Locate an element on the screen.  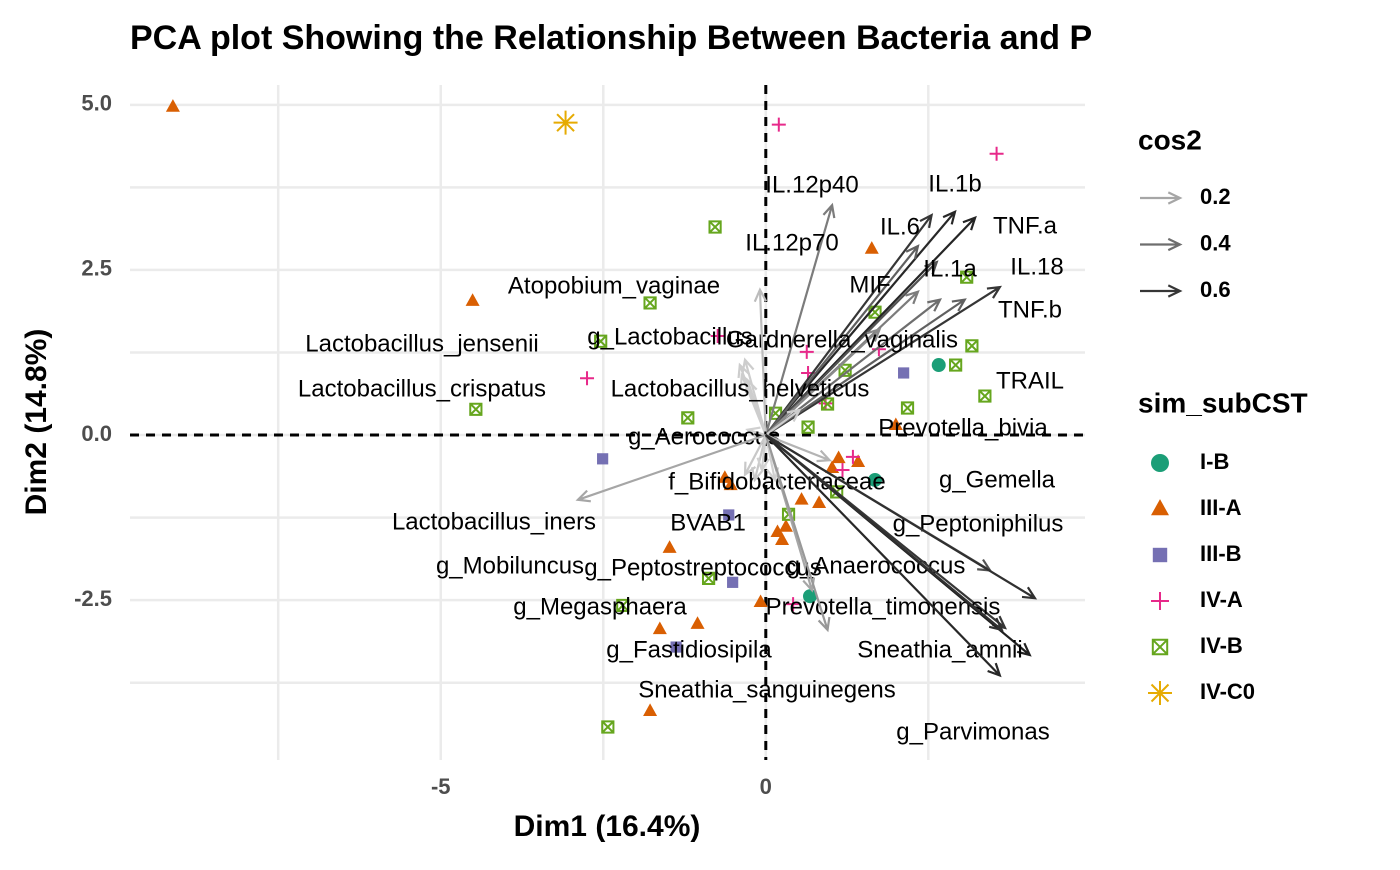
variable-label: TNF.b is located at coordinates (1030, 309).